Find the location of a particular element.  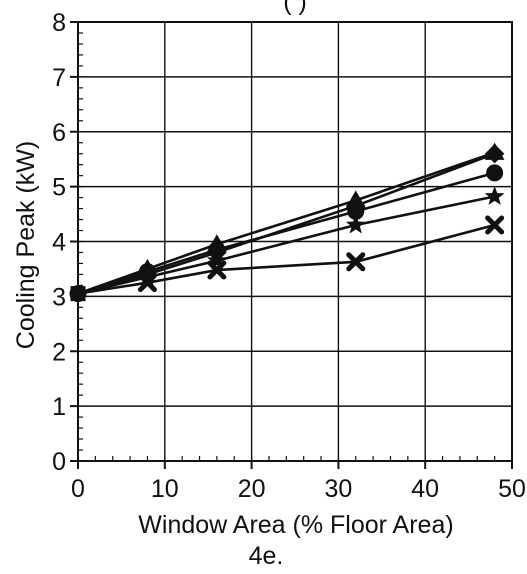

y-axis-label: Cooling Peak (kW) is located at coordinates (26, 245).